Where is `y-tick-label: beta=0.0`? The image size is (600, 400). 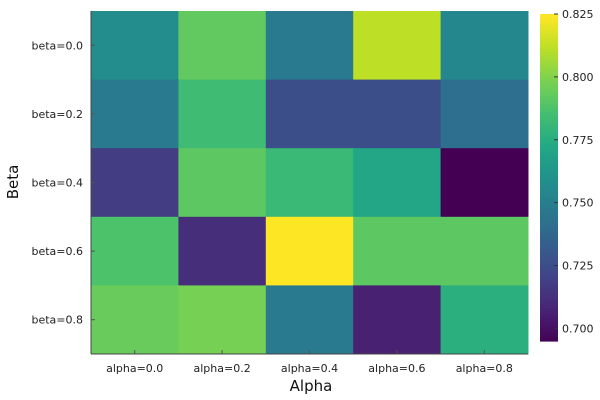 y-tick-label: beta=0.0 is located at coordinates (57, 45).